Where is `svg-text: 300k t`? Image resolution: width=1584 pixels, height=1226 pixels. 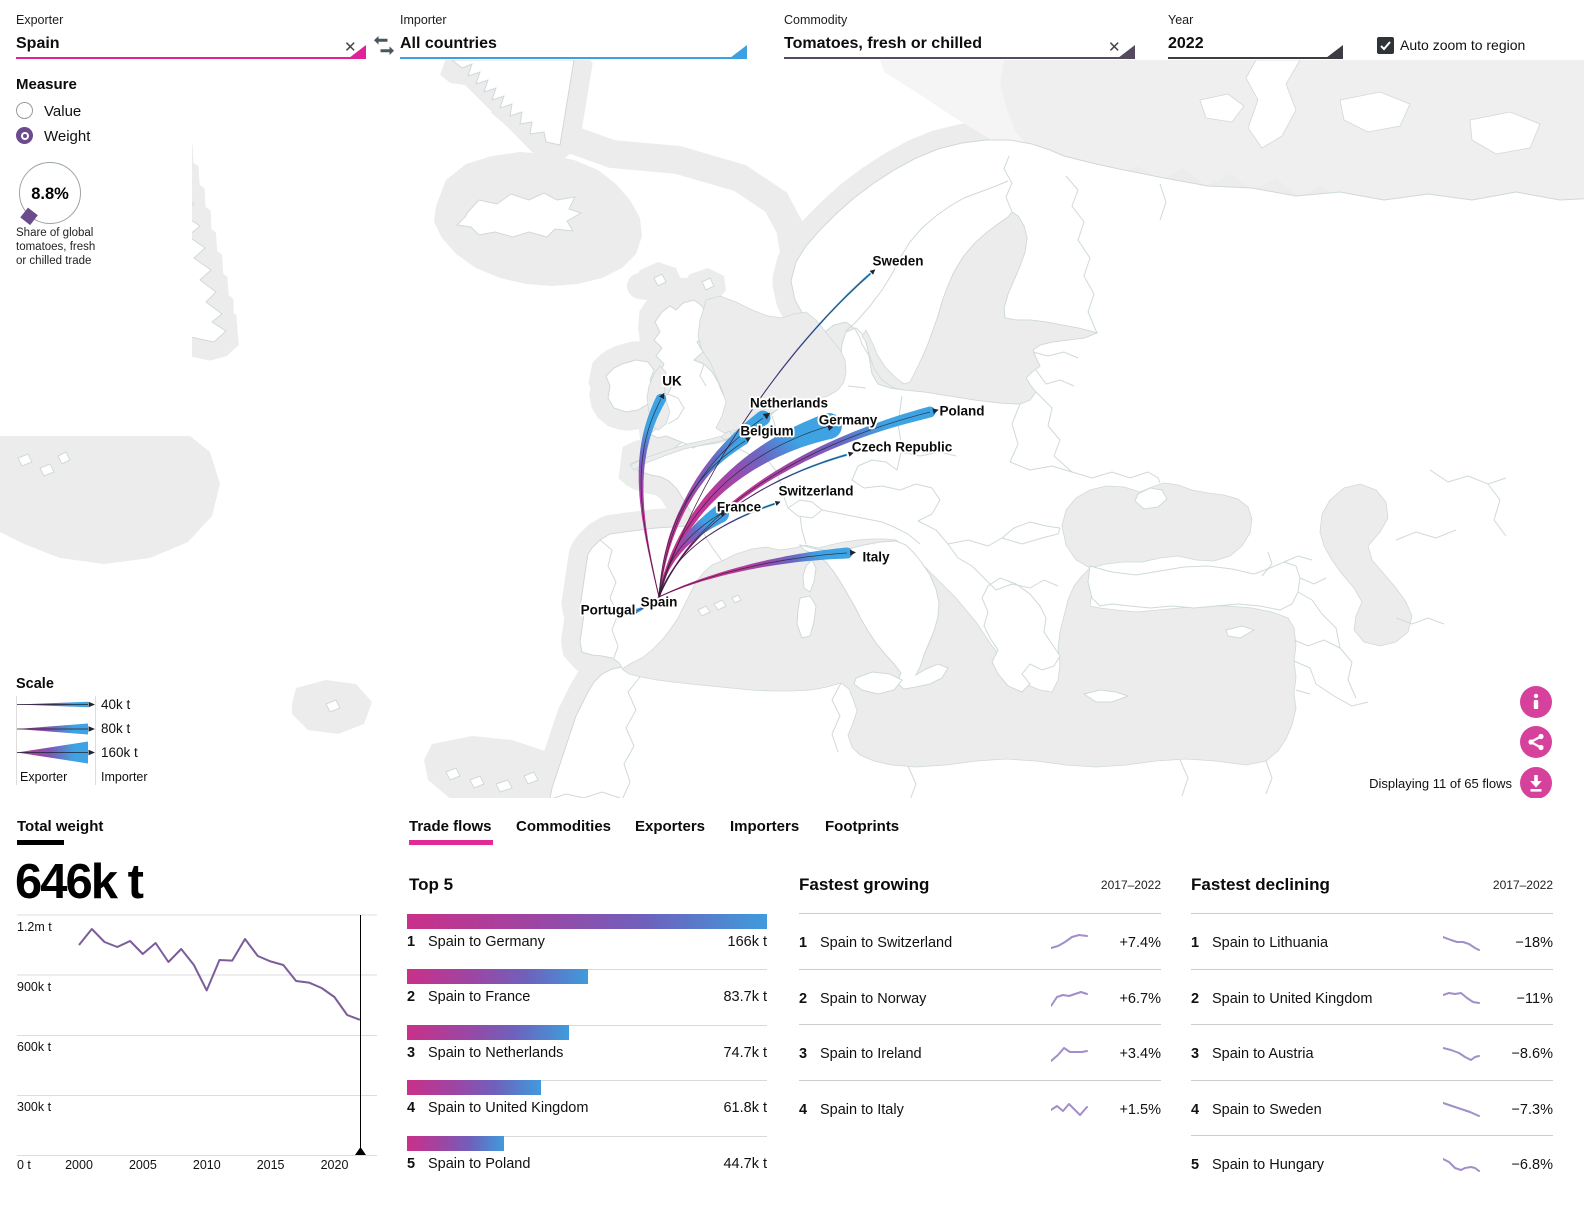 svg-text: 300k t is located at coordinates (34, 1107).